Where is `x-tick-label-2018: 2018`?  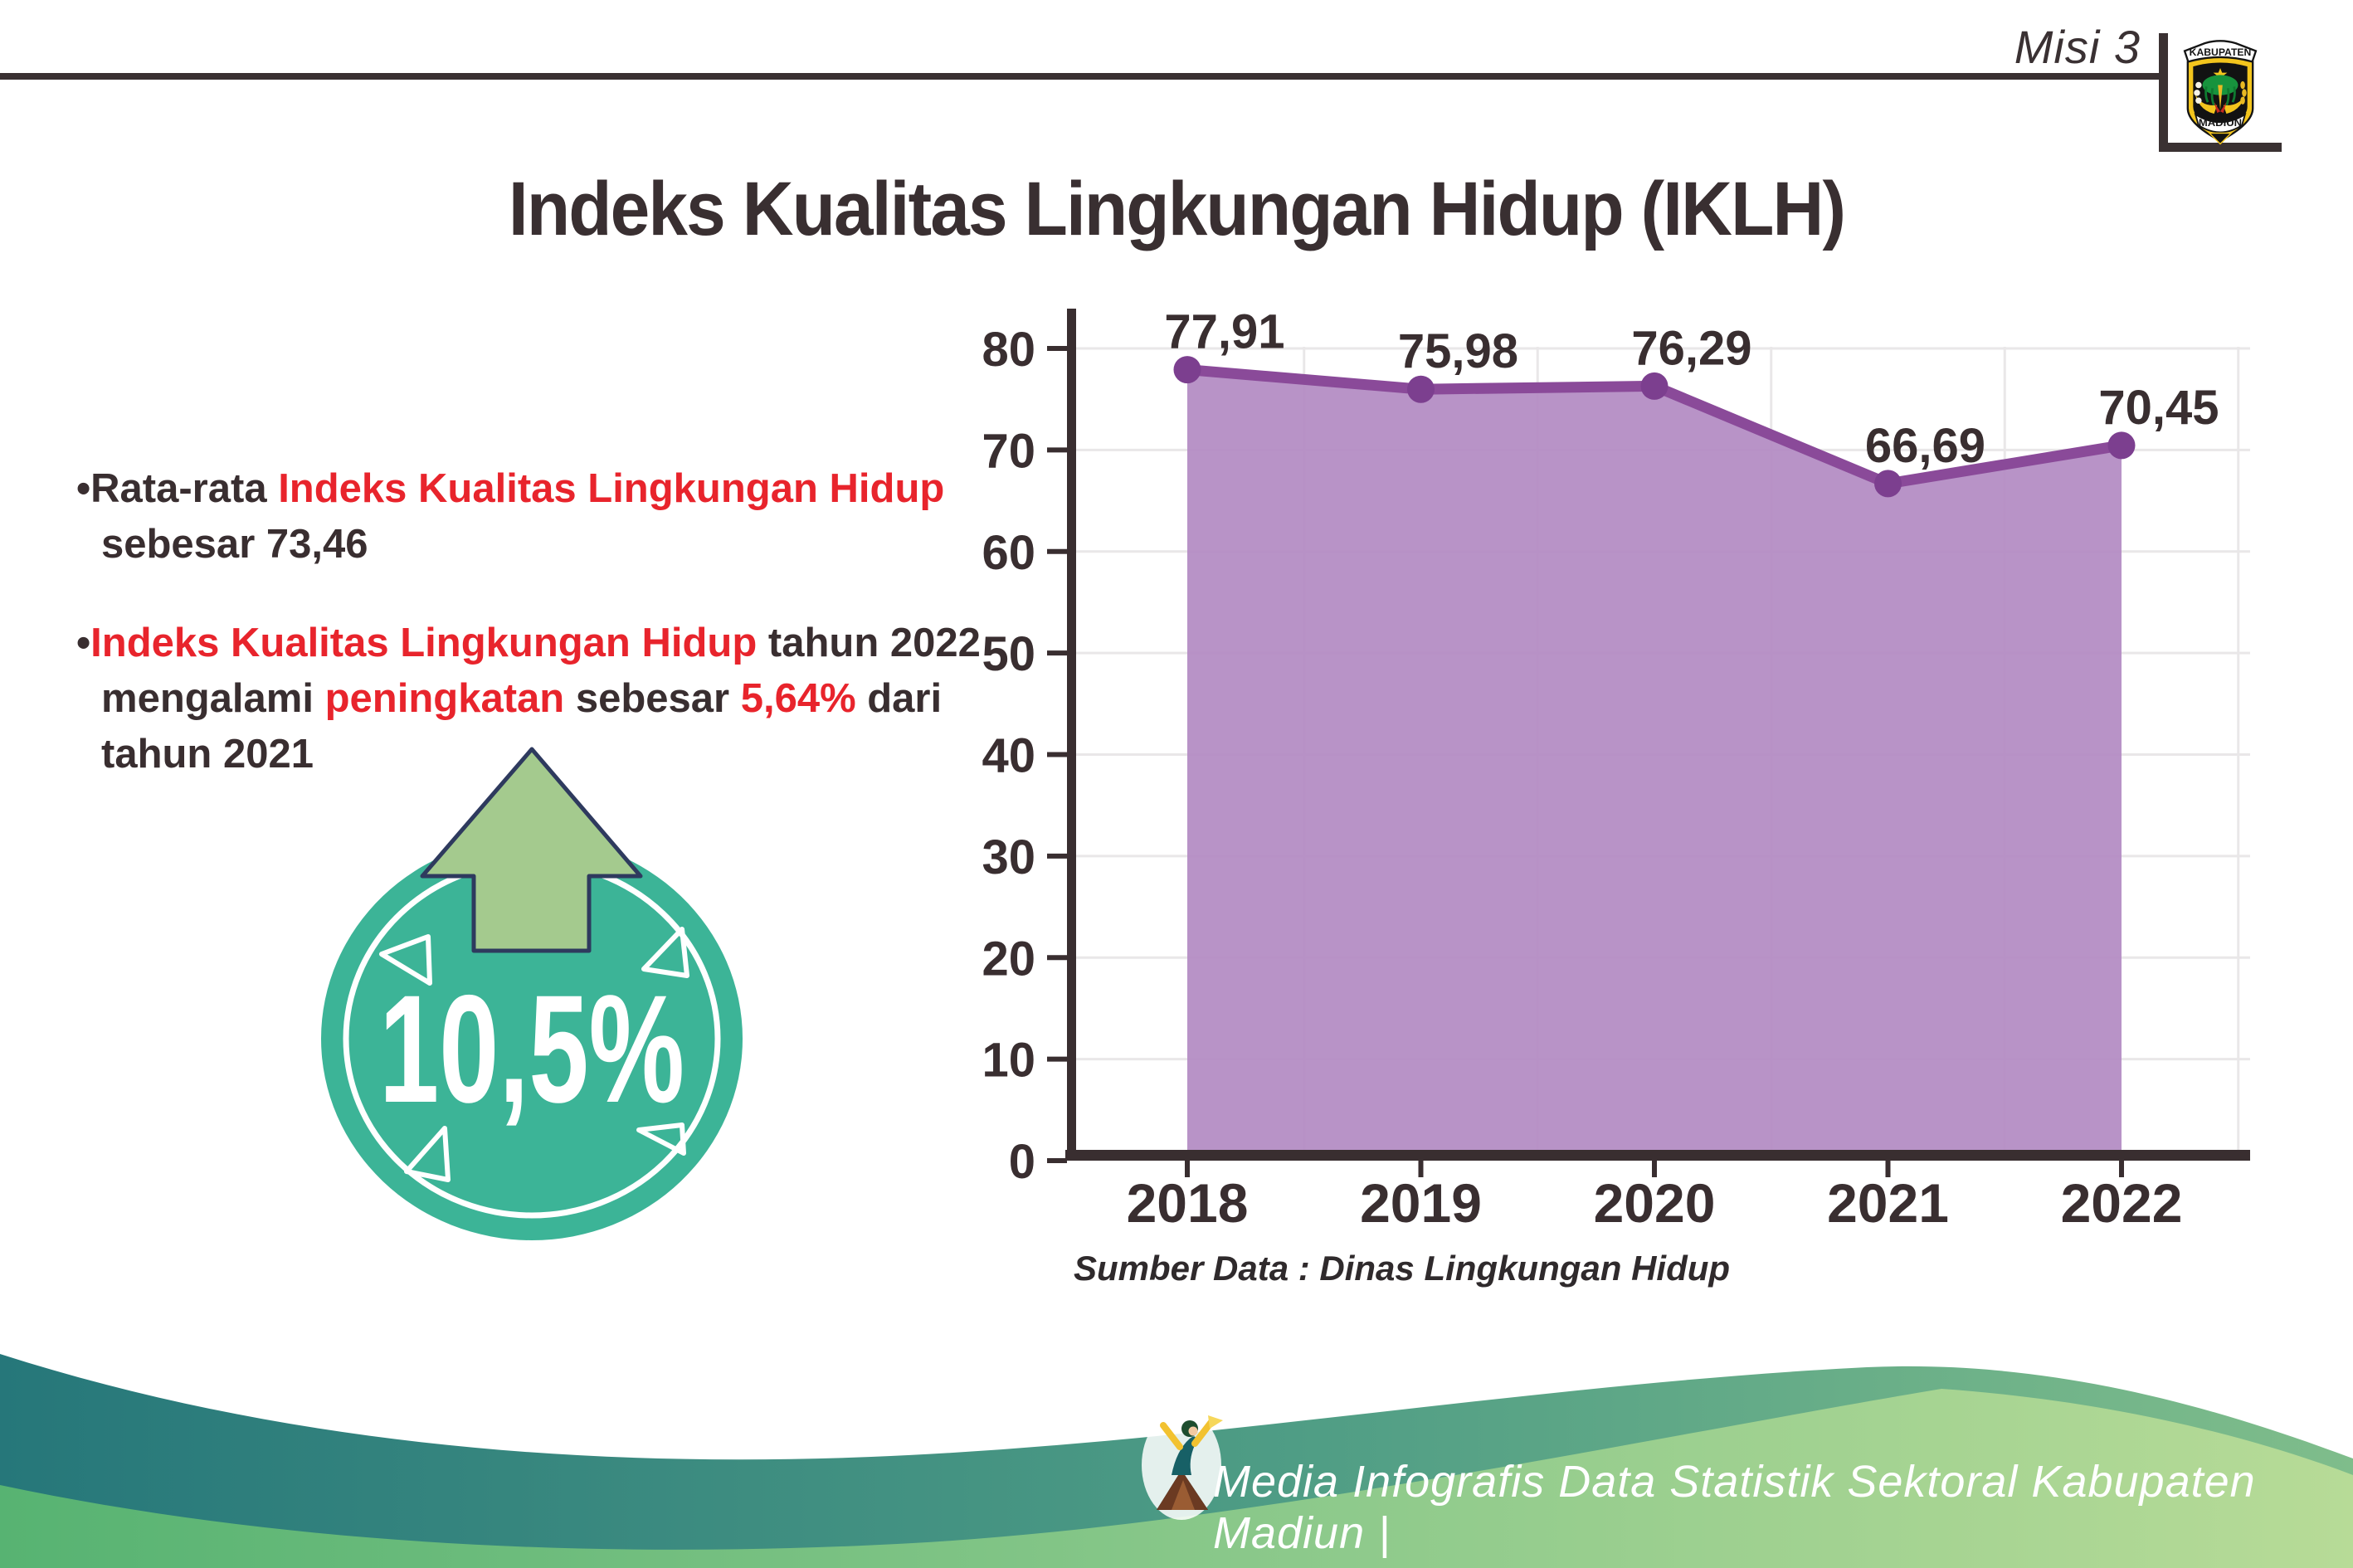
x-tick-label-2018: 2018 is located at coordinates (1188, 1203).